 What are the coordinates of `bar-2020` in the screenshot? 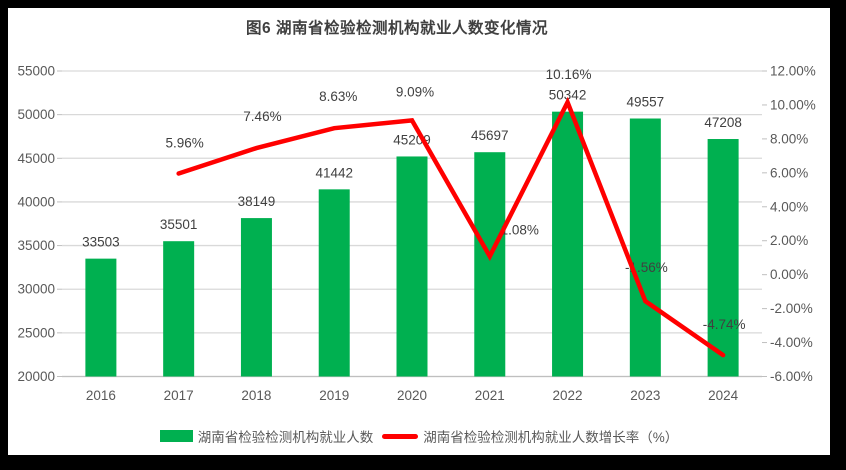 It's located at (412, 266).